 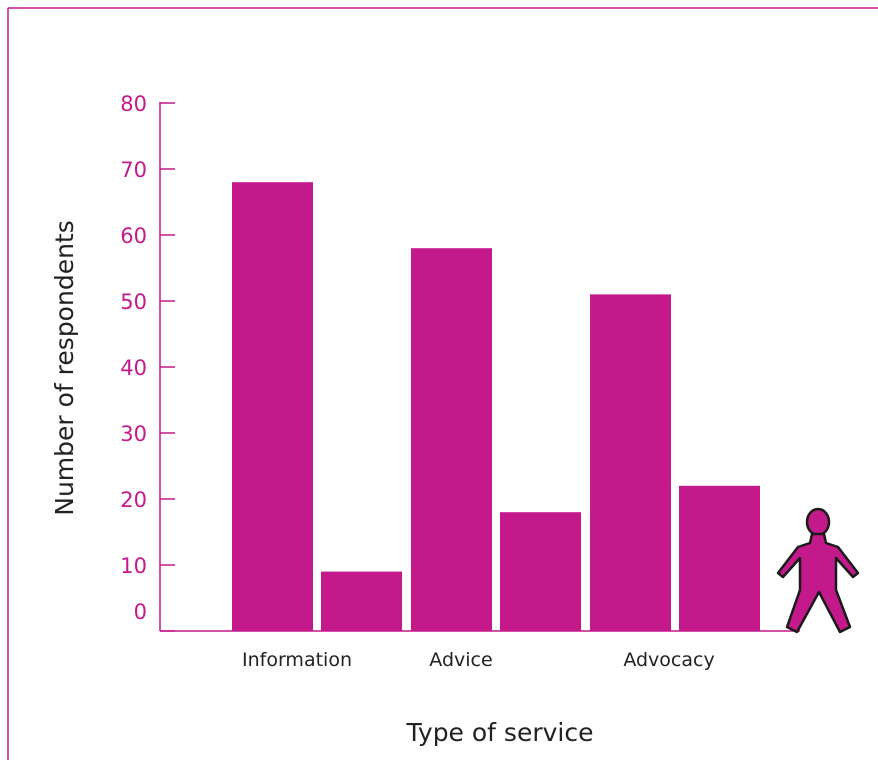 I want to click on x-axis-title: Type of service, so click(x=500, y=732).